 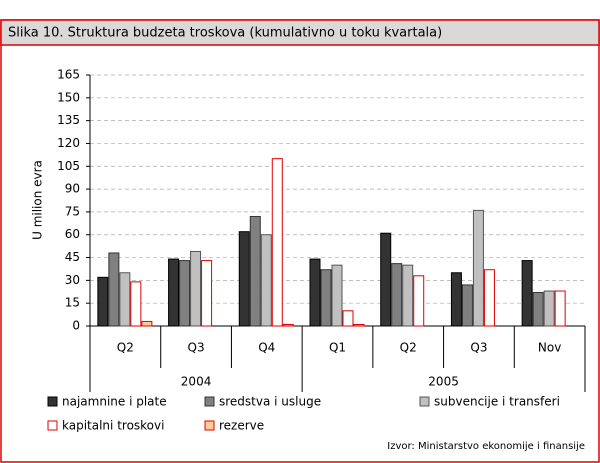 What do you see at coordinates (72, 234) in the screenshot?
I see `y-tick-label: 60` at bounding box center [72, 234].